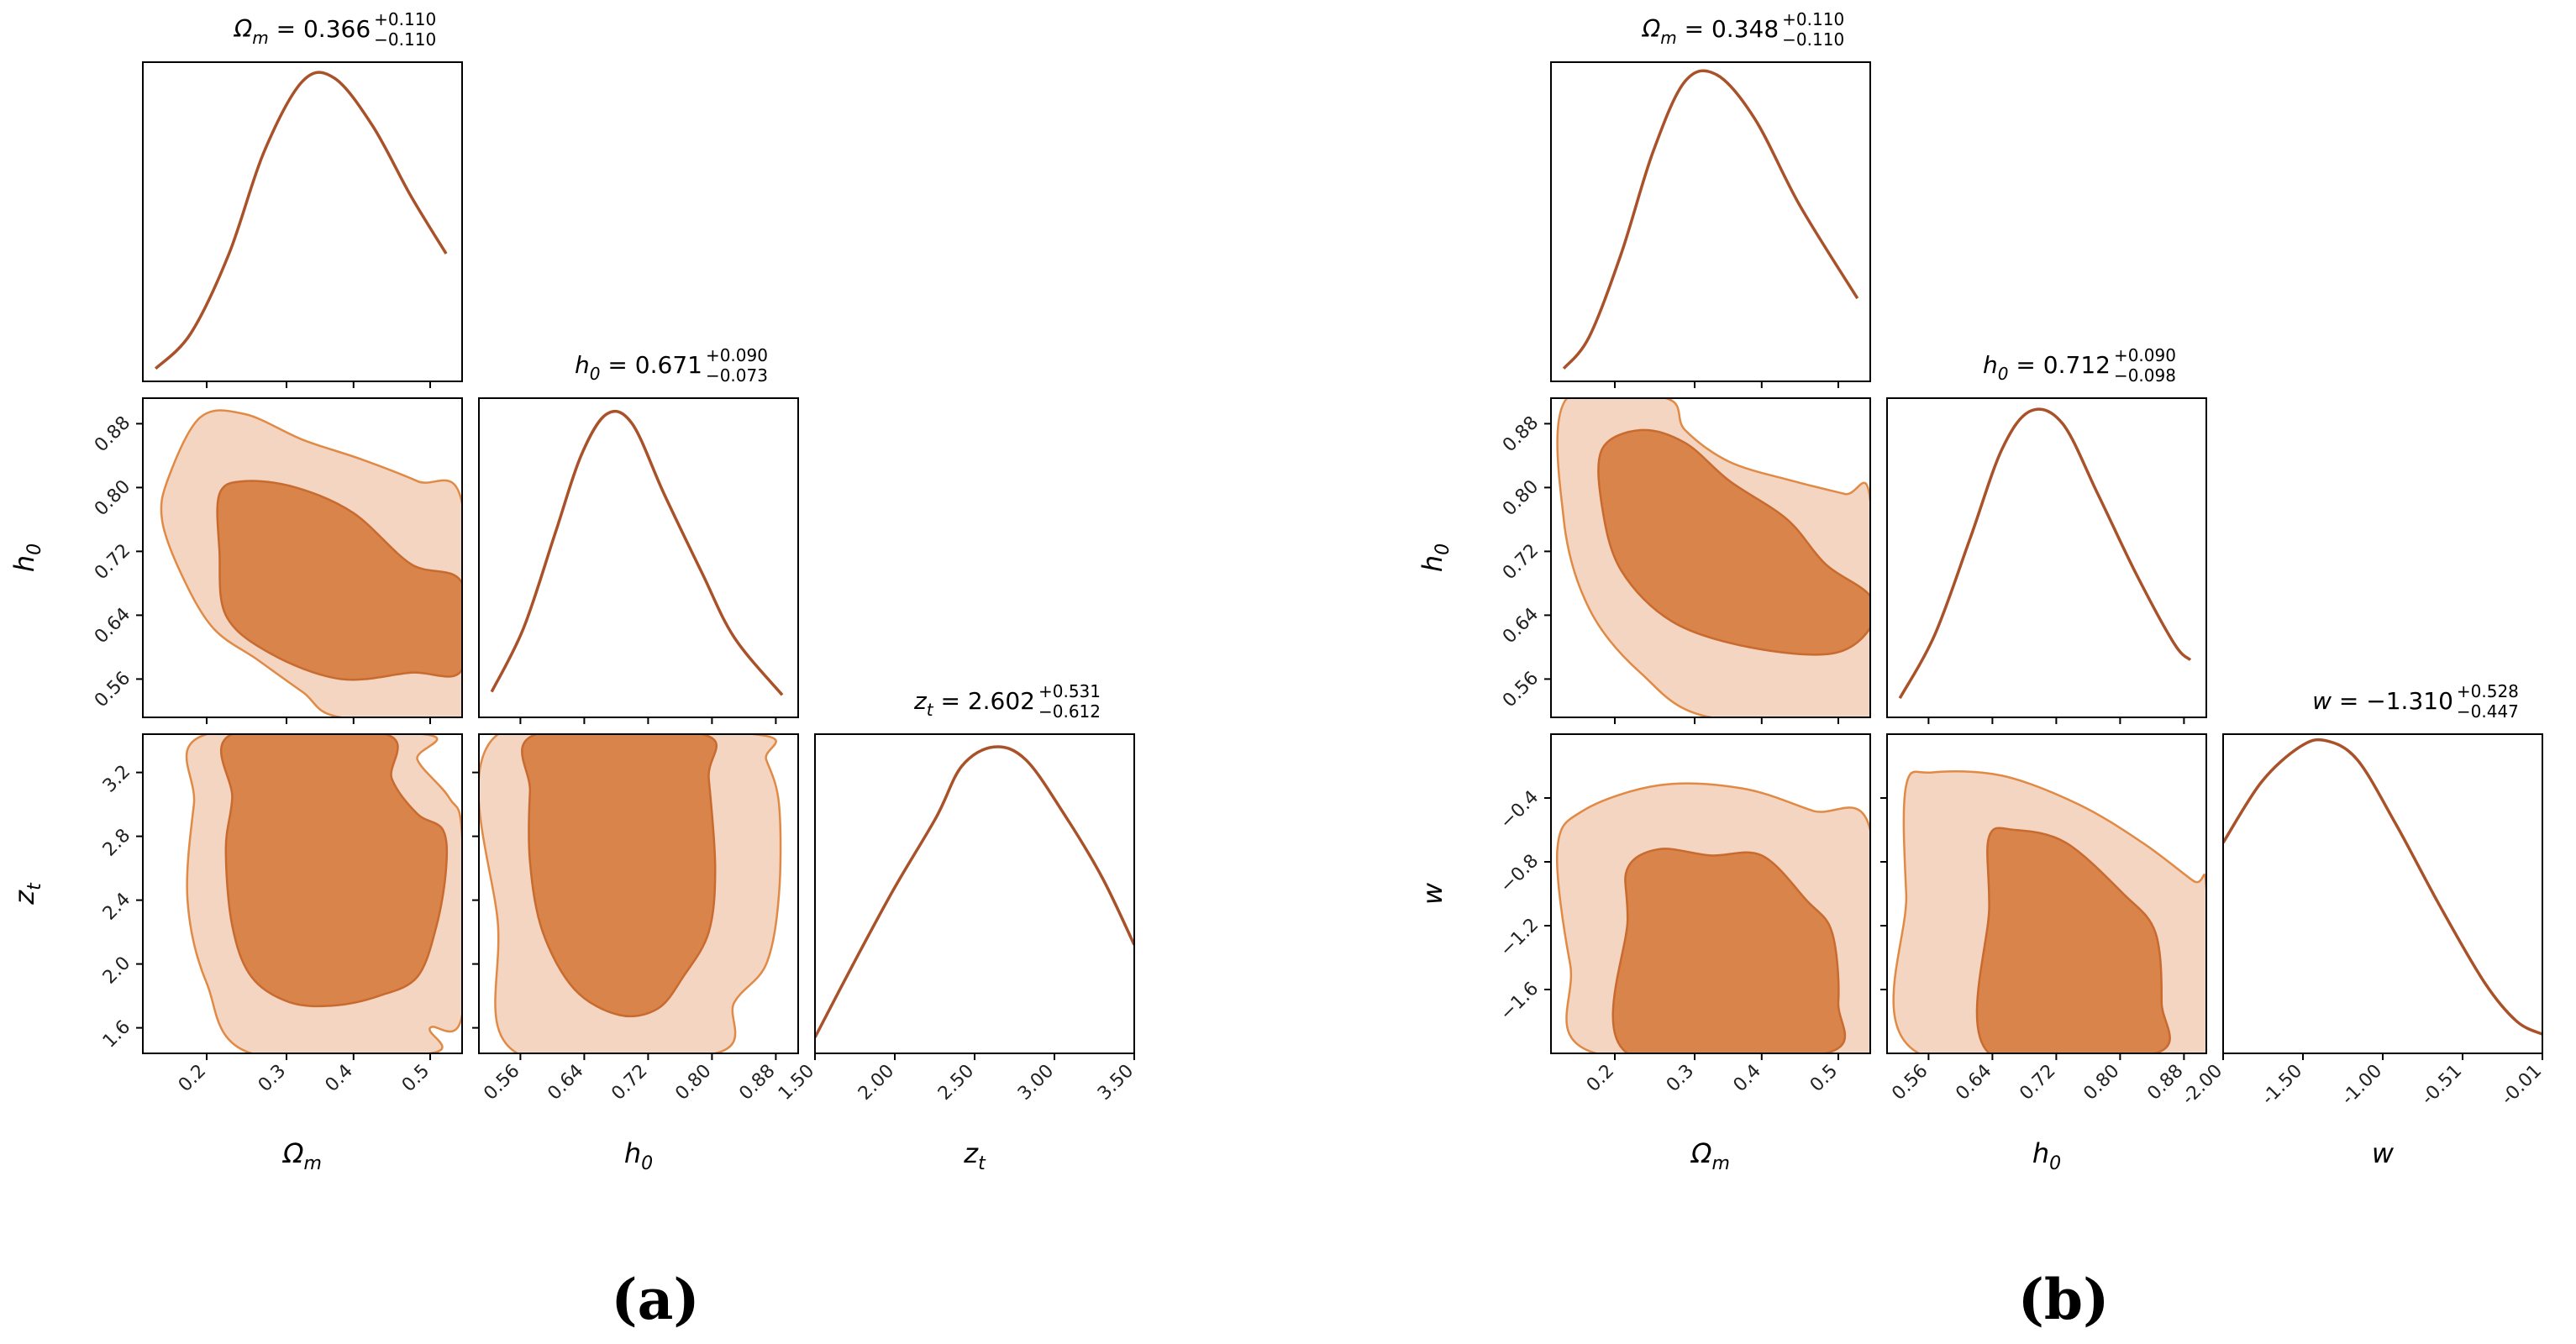  Describe the element at coordinates (2488, 691) in the screenshot. I see `title-third-plus: +0.528` at that location.